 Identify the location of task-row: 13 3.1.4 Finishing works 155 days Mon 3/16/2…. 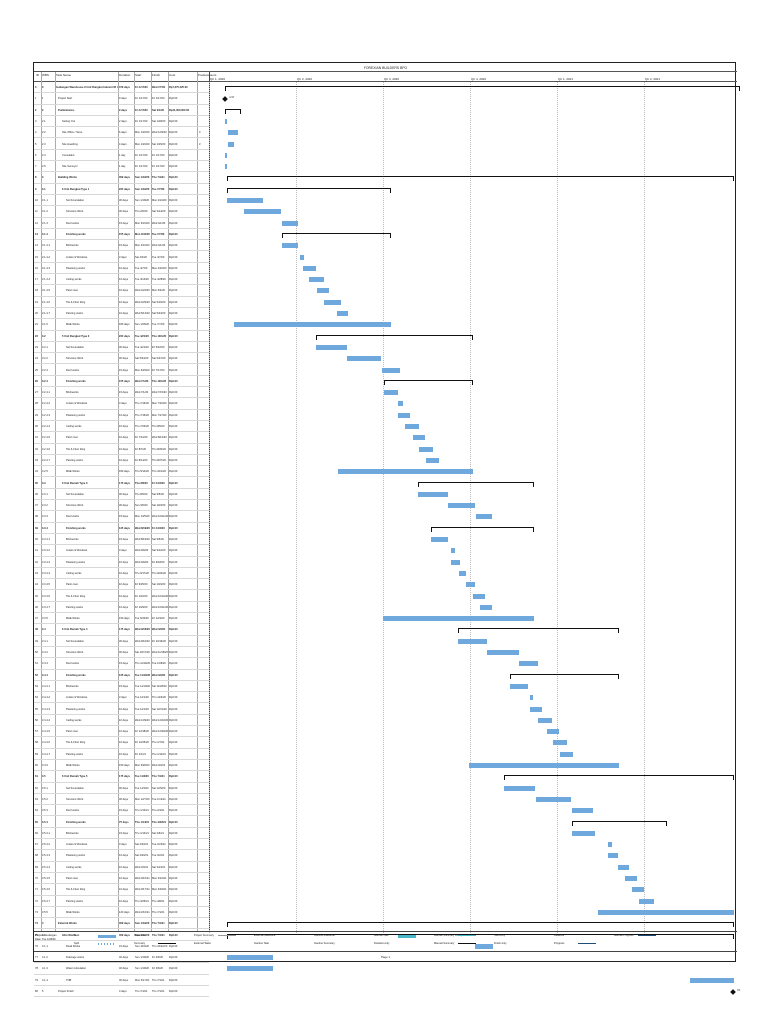
(121, 235).